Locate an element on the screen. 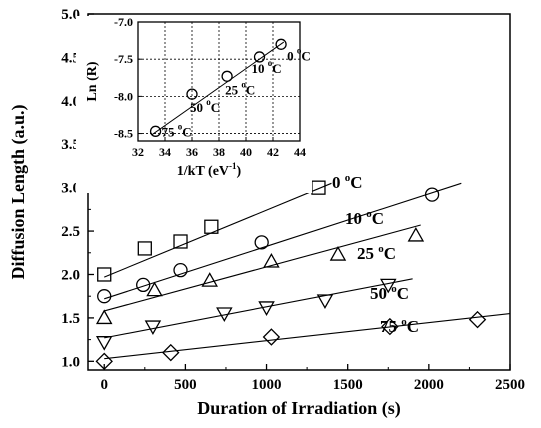 This screenshot has height=428, width=541. inset-point-label: 50 oC is located at coordinates (205, 106).